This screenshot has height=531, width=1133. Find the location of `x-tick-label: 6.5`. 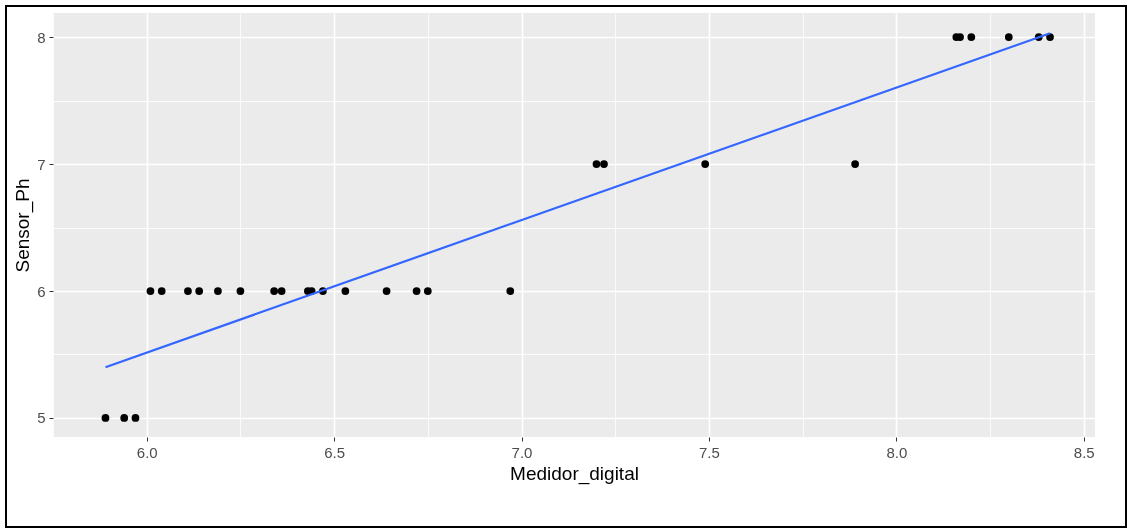

x-tick-label: 6.5 is located at coordinates (335, 452).